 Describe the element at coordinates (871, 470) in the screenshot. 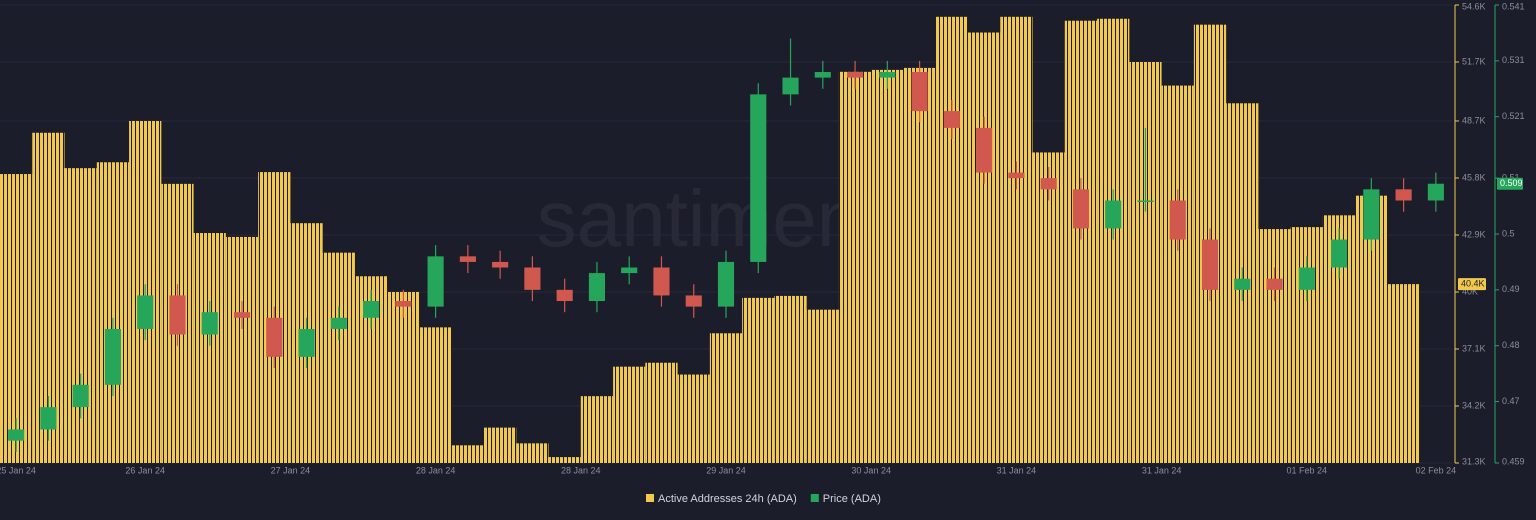

I see `x-tick-label: 30 Jan 24` at that location.